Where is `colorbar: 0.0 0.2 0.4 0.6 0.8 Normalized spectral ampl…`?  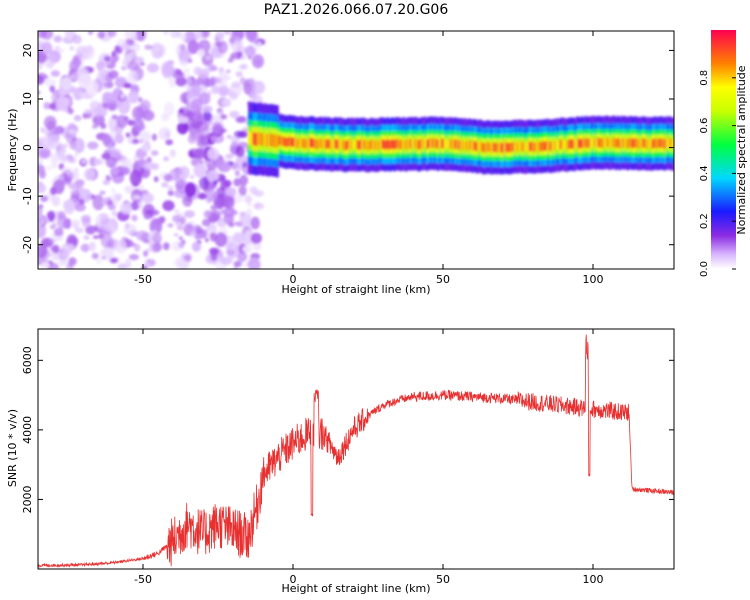 colorbar: 0.0 0.2 0.4 0.6 0.8 Normalized spectral ampl… is located at coordinates (723, 153).